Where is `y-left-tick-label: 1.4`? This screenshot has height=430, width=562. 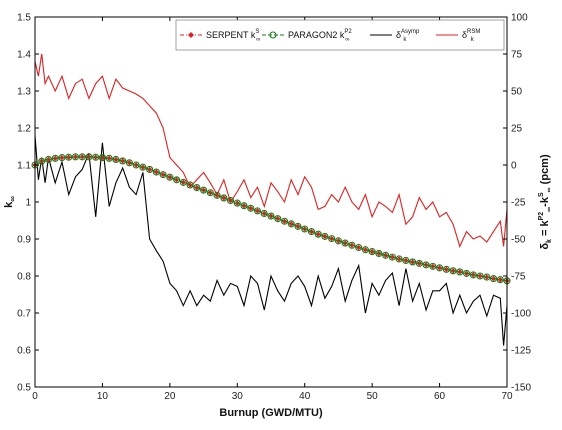
y-left-tick-label: 1.4 is located at coordinates (24, 55).